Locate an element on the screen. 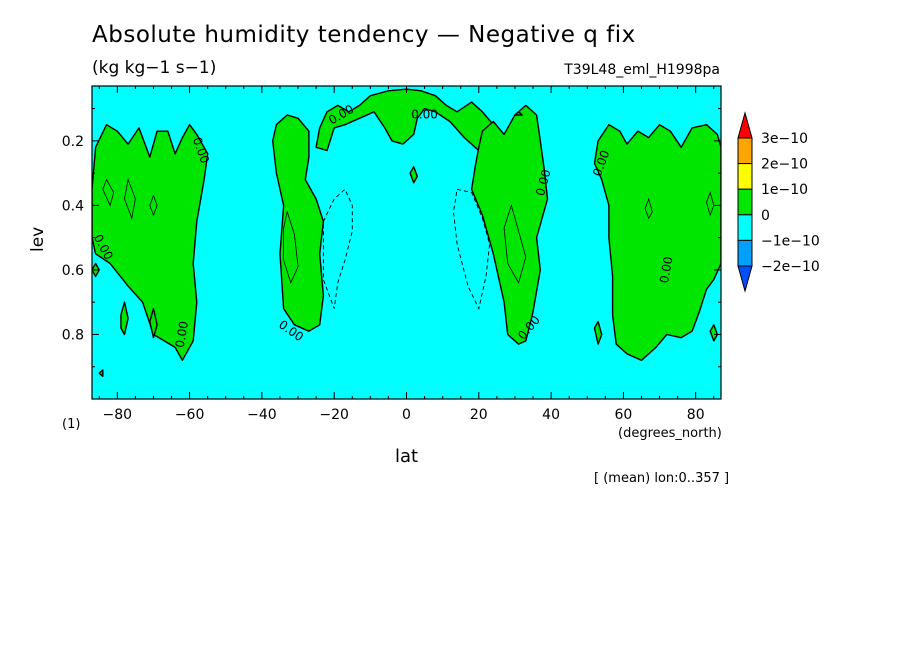  y-tick-label-2: 0.6 is located at coordinates (73, 271).